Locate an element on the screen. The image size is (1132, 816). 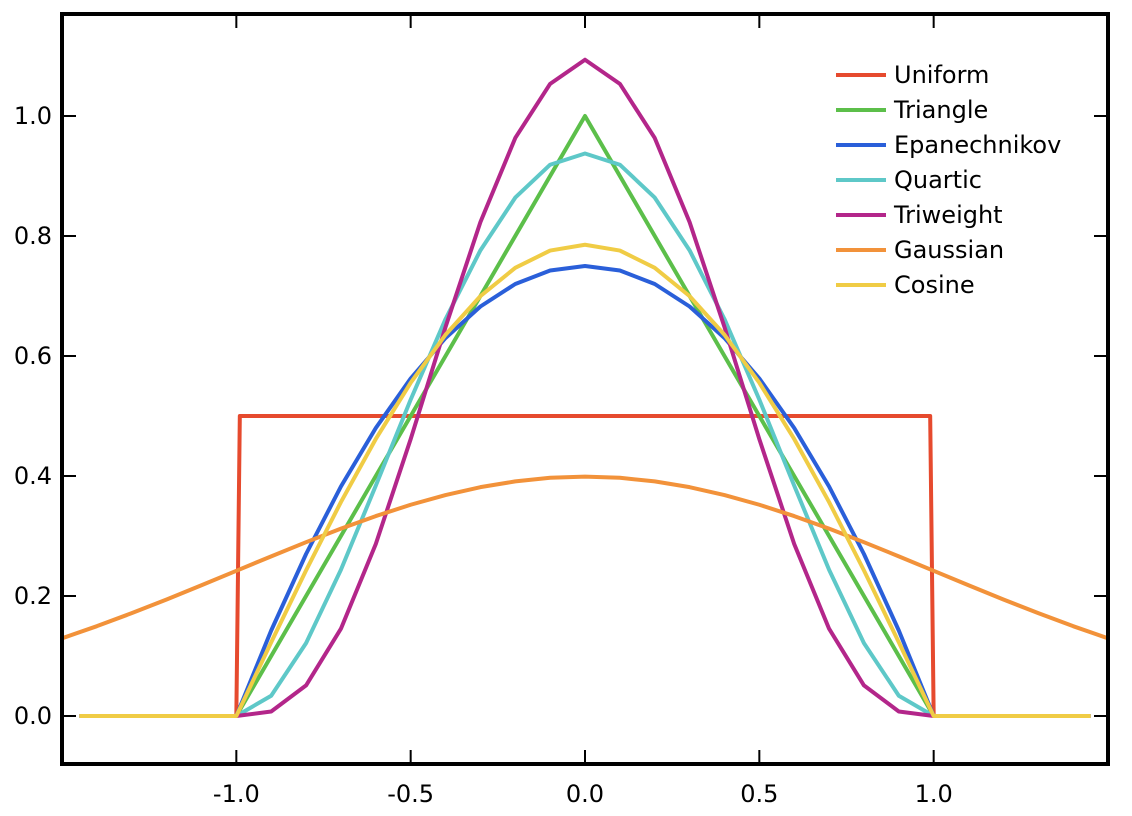
y-tick-label: 0.8 is located at coordinates (33, 236).